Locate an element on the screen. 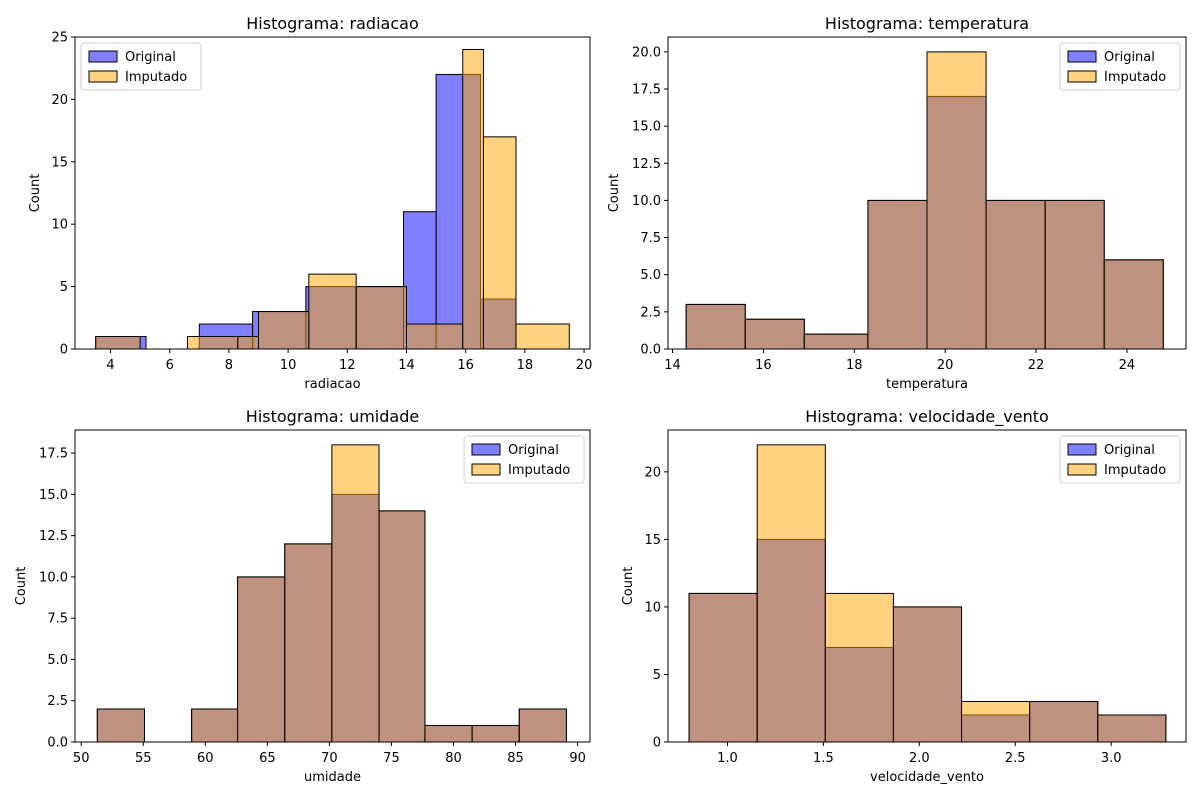 Image resolution: width=1200 pixels, height=804 pixels. x-tick-label: 6 is located at coordinates (170, 365).